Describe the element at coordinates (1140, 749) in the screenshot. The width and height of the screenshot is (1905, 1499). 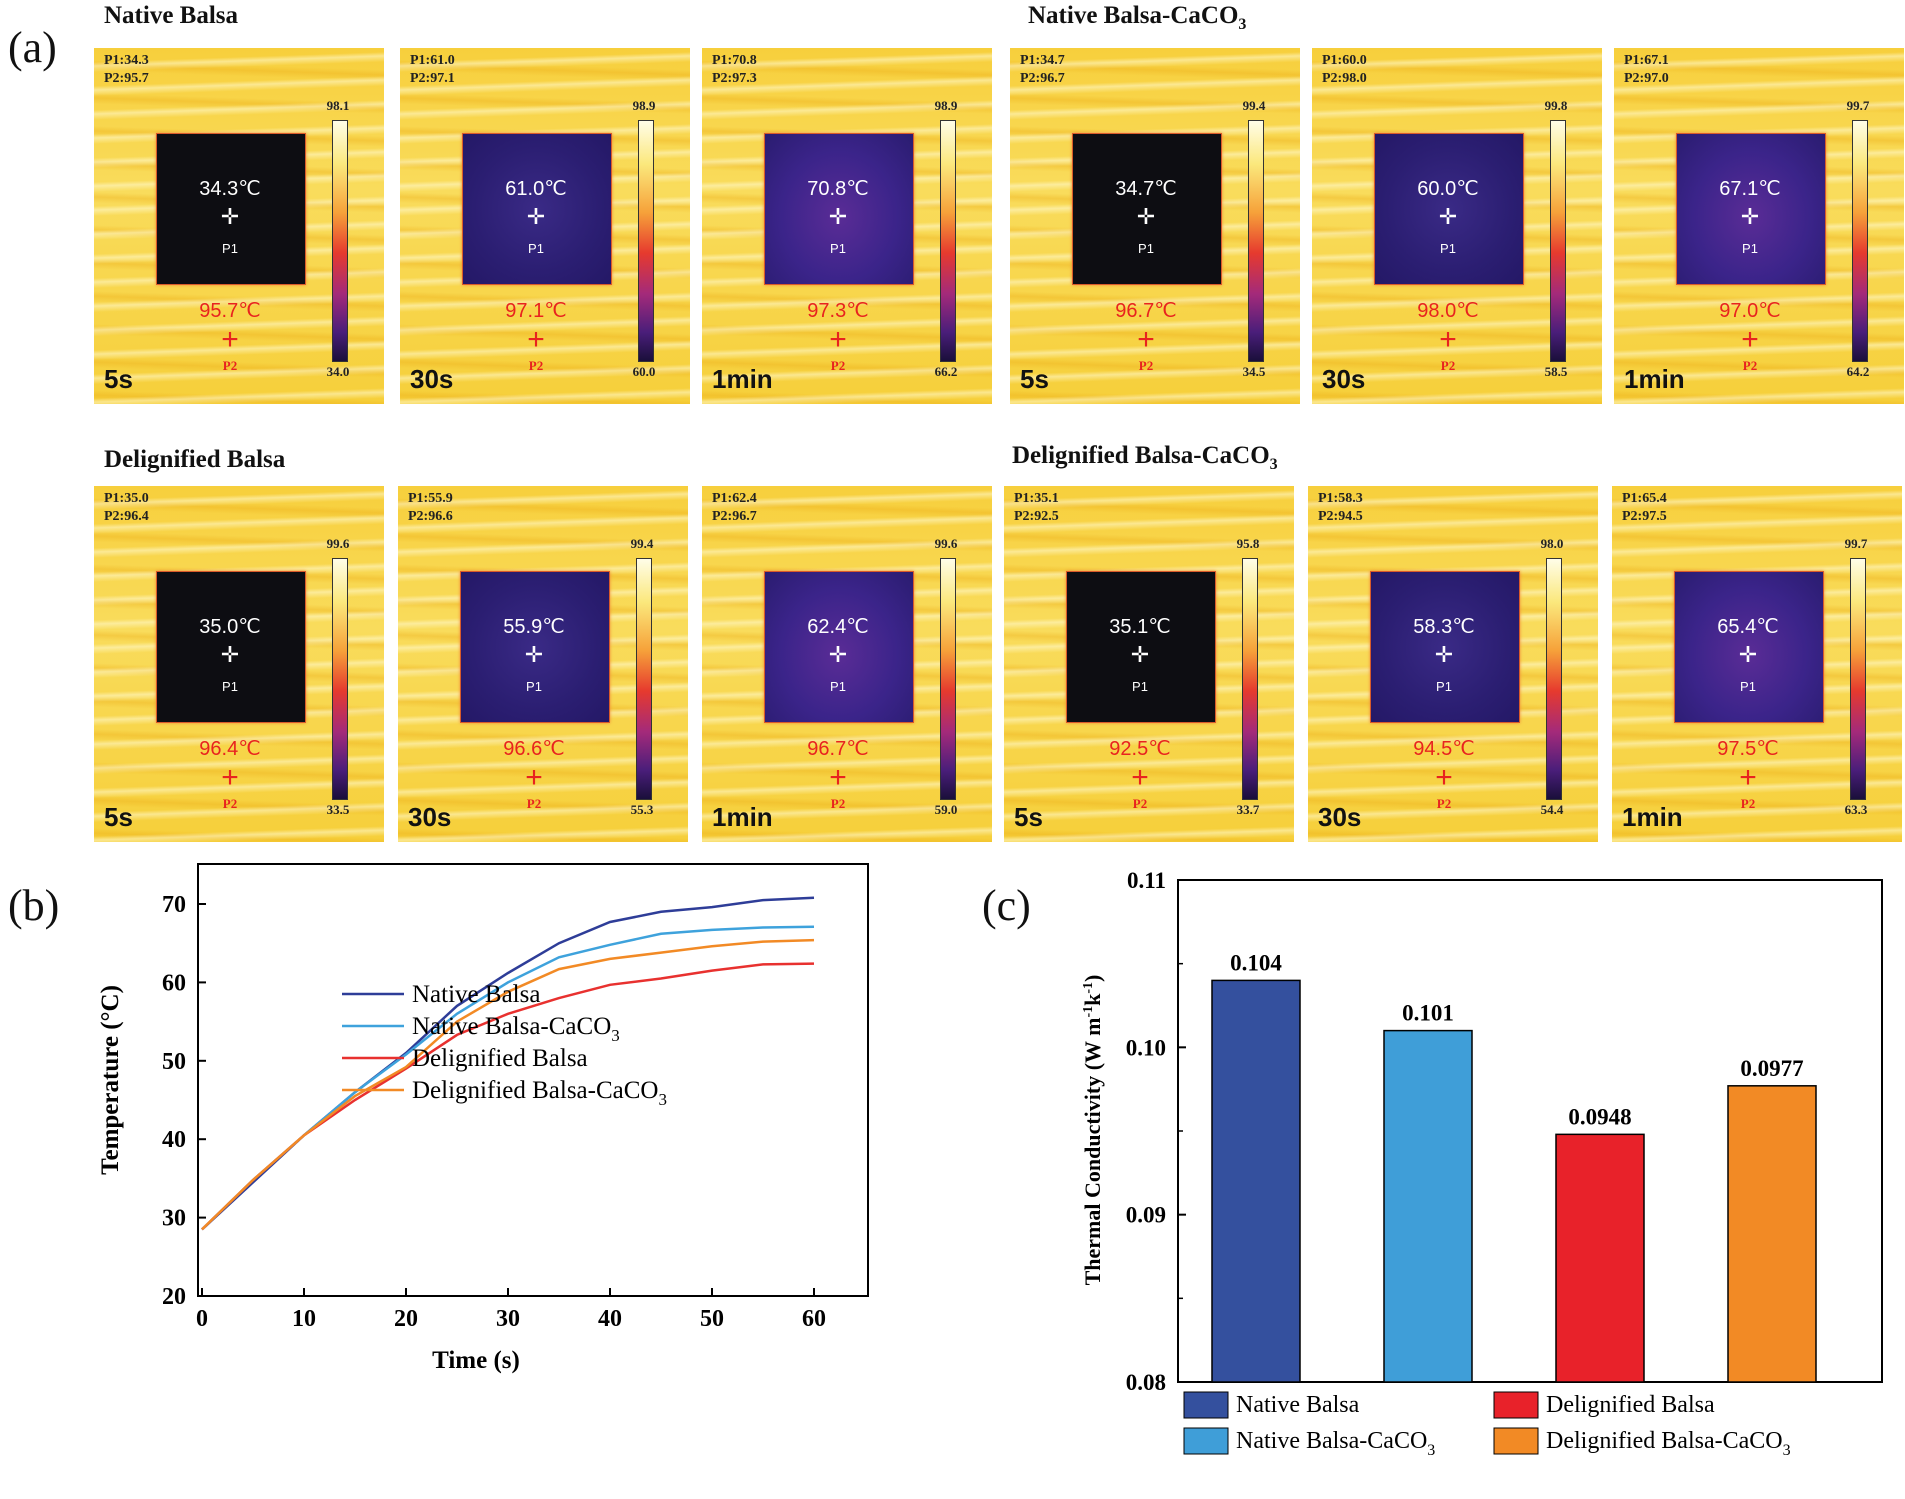
I see `p2-temperature: 92.5℃` at that location.